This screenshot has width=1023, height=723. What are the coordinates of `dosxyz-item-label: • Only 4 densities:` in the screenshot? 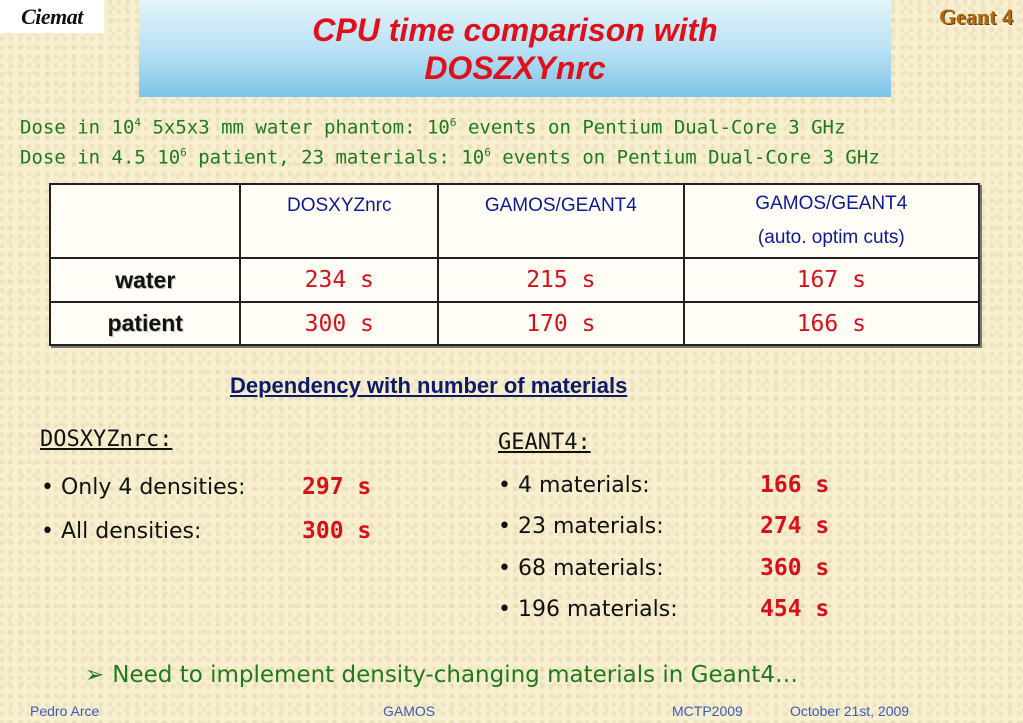 It's located at (143, 487).